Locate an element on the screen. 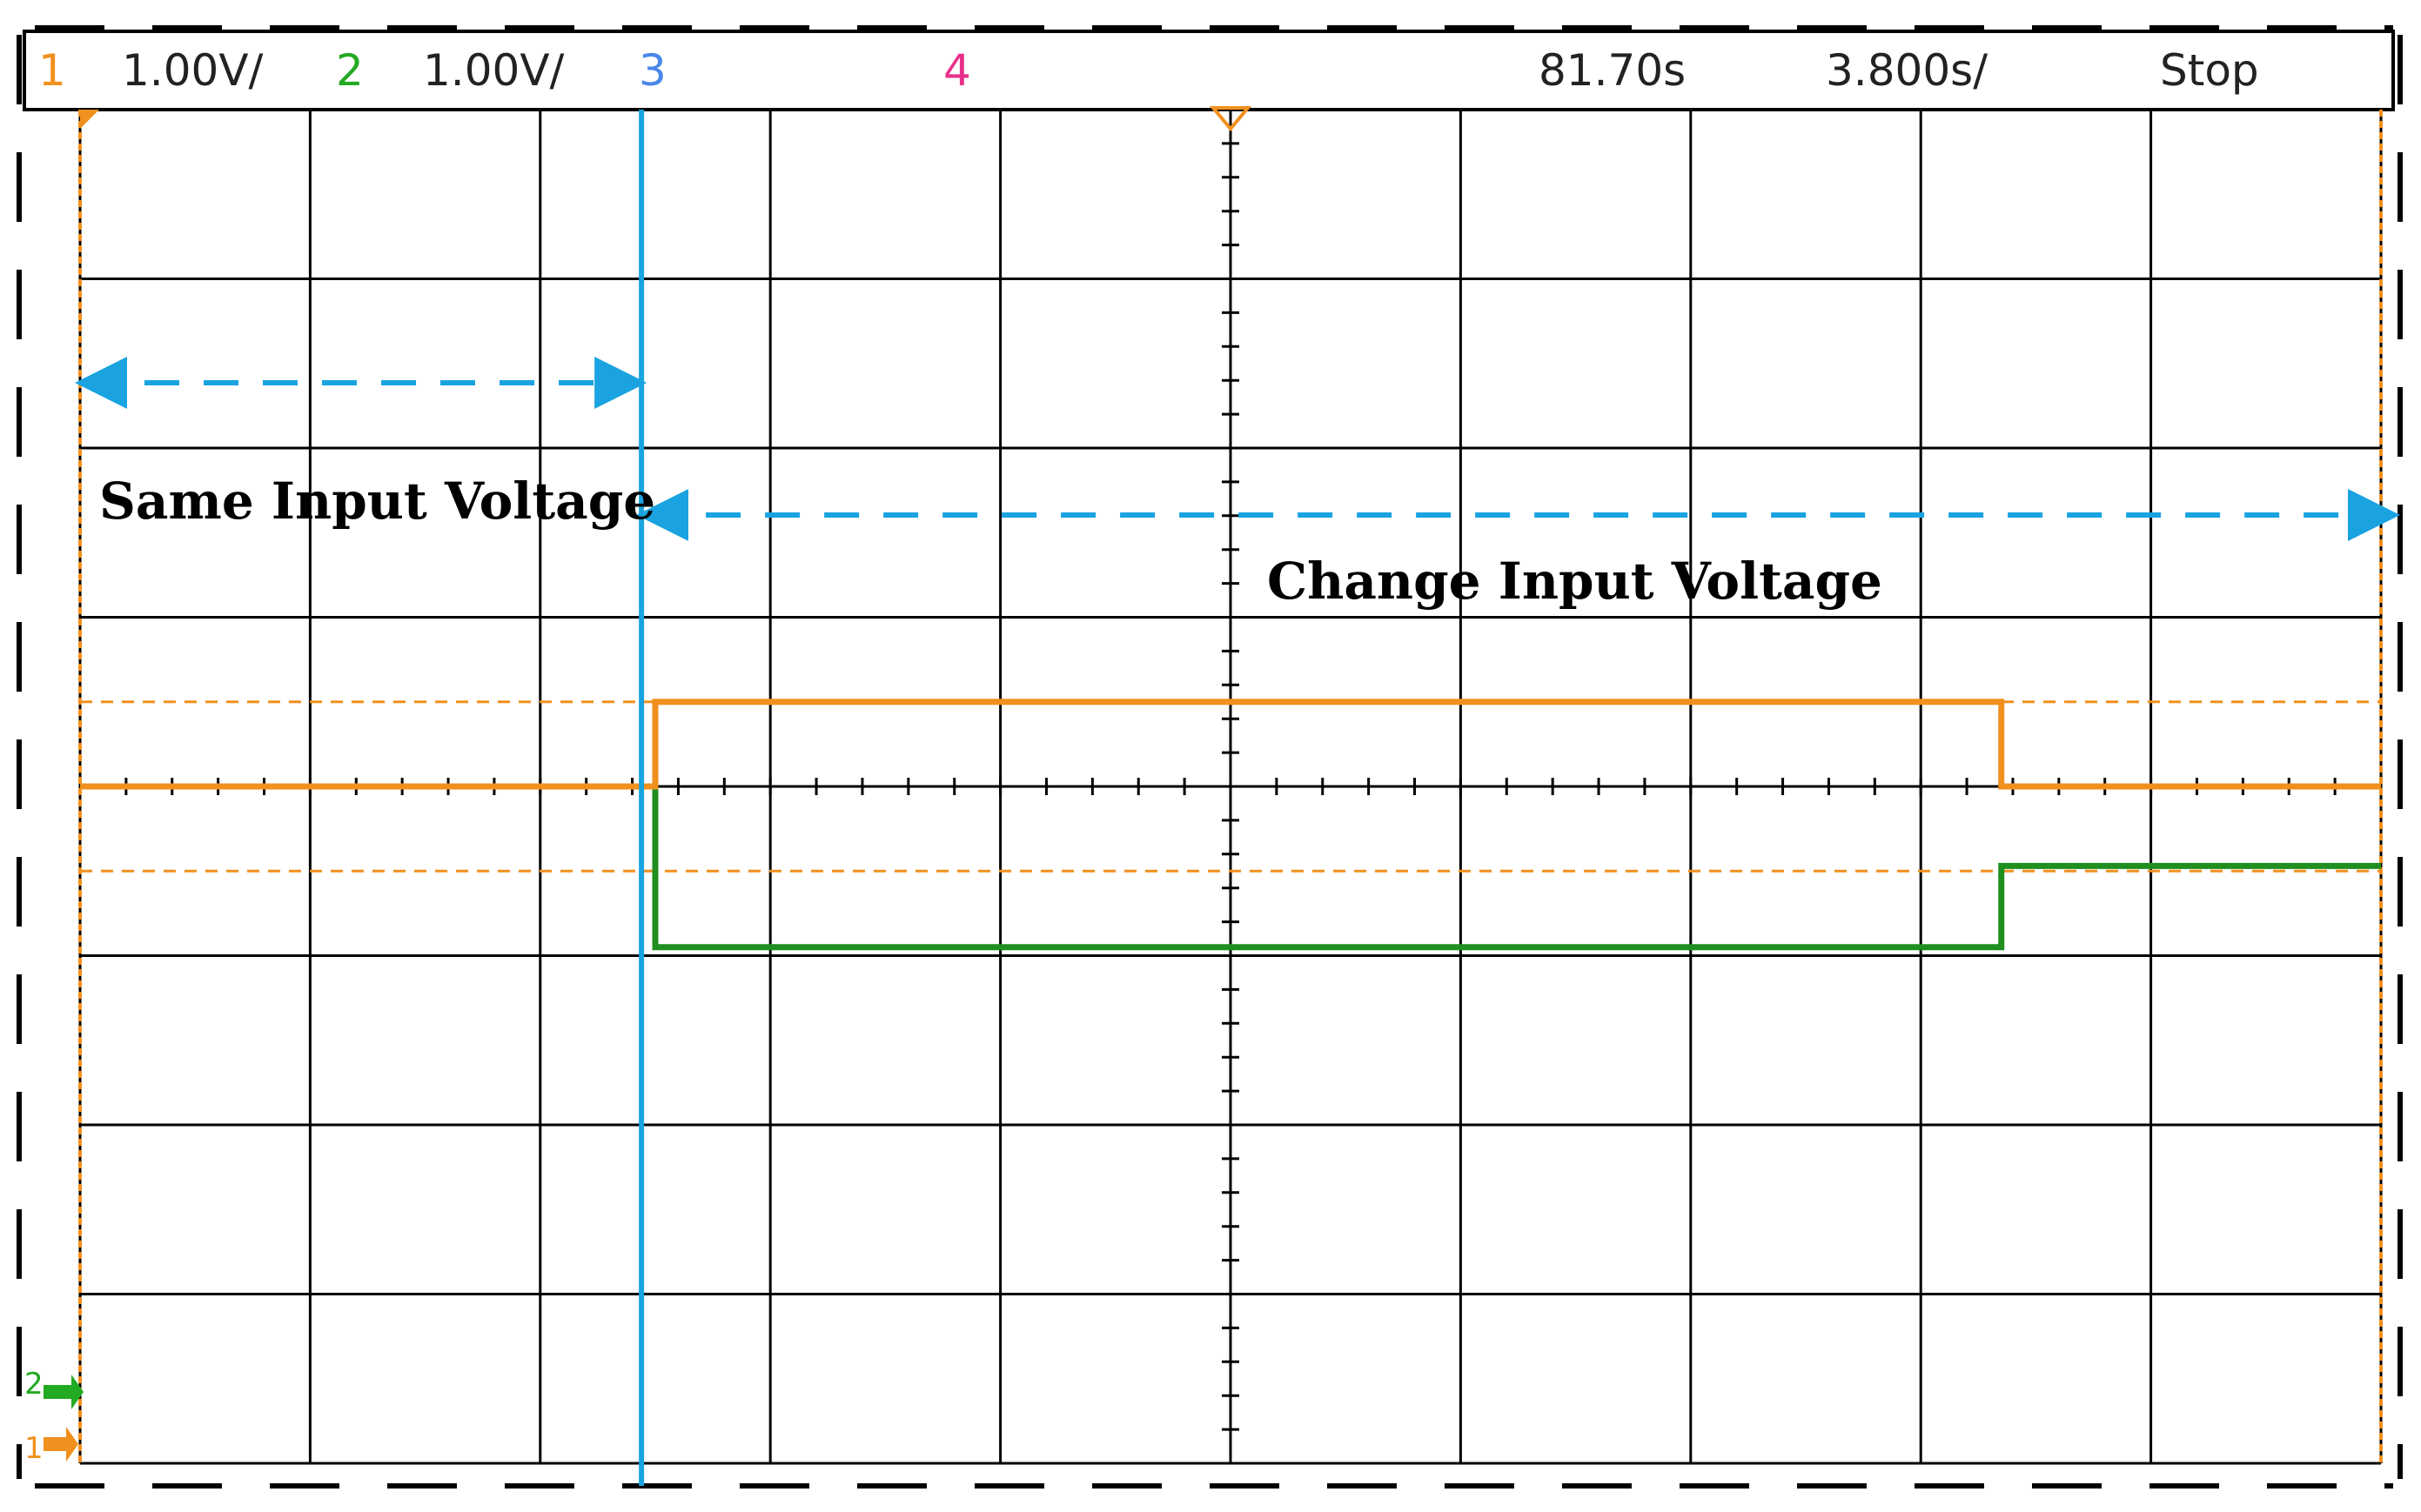 The image size is (2421, 1512). ch1-marker-arrow is located at coordinates (61, 1445).